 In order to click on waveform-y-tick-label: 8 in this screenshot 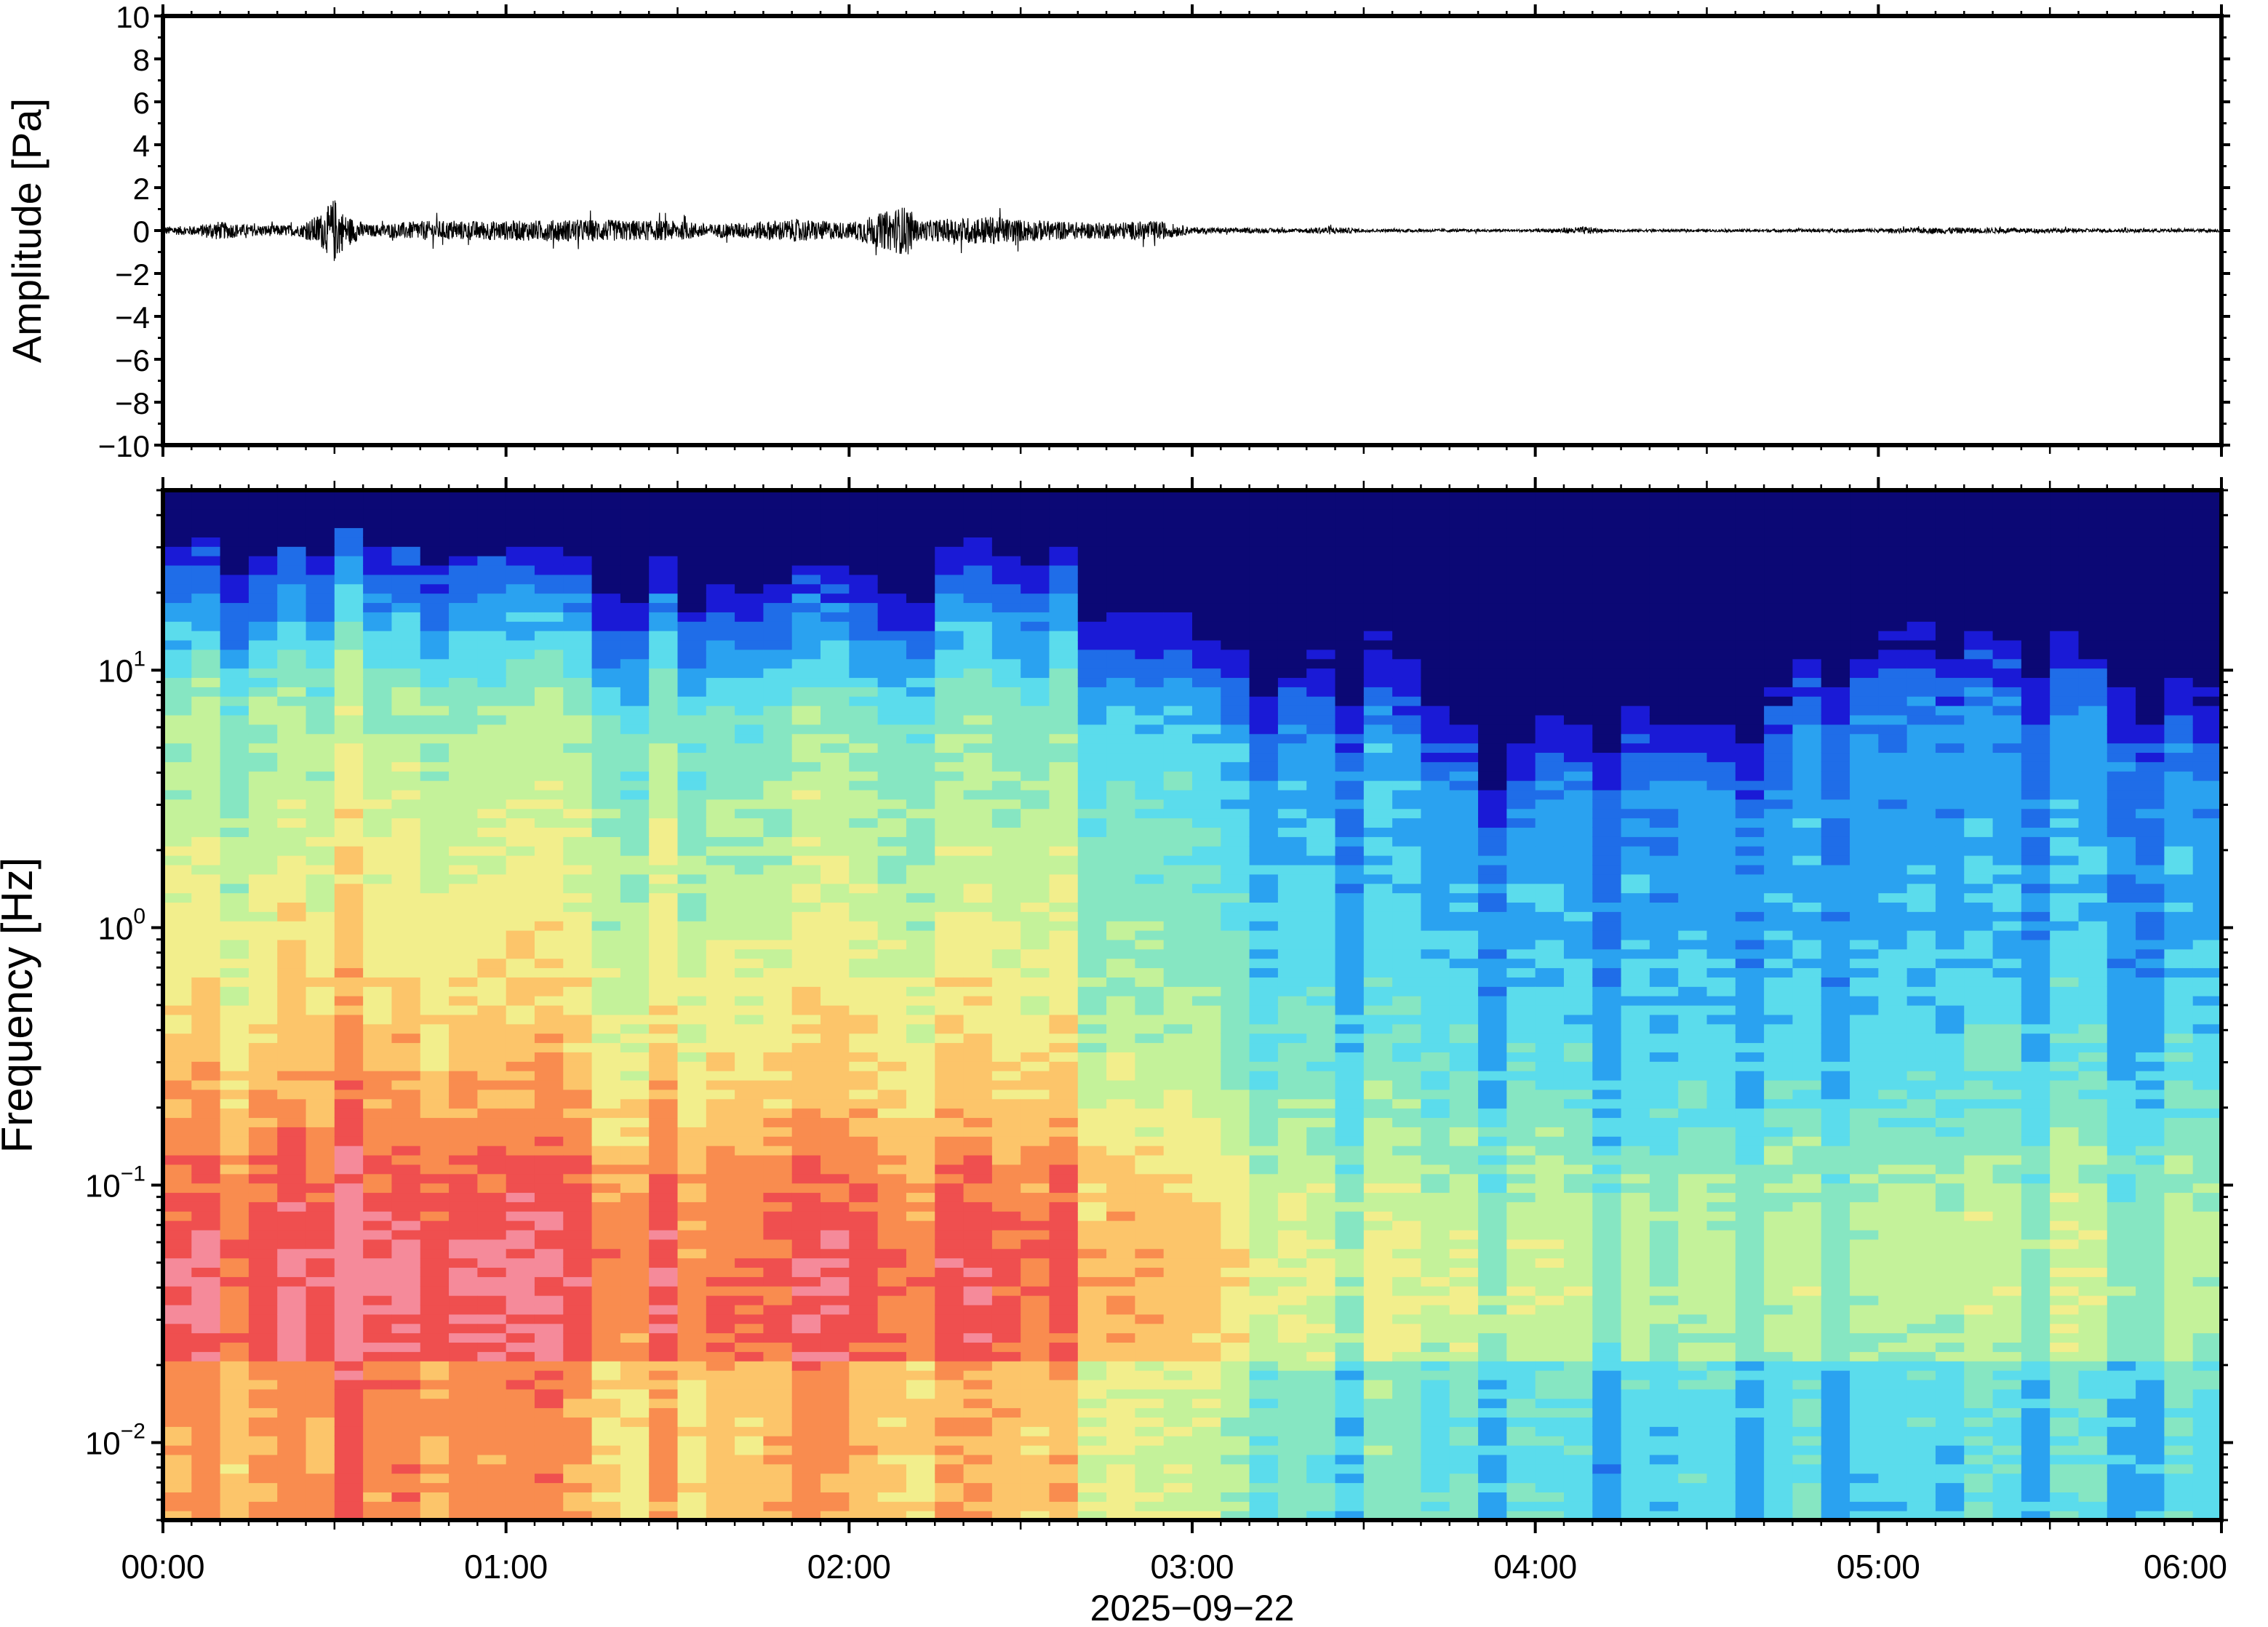, I will do `click(141, 60)`.